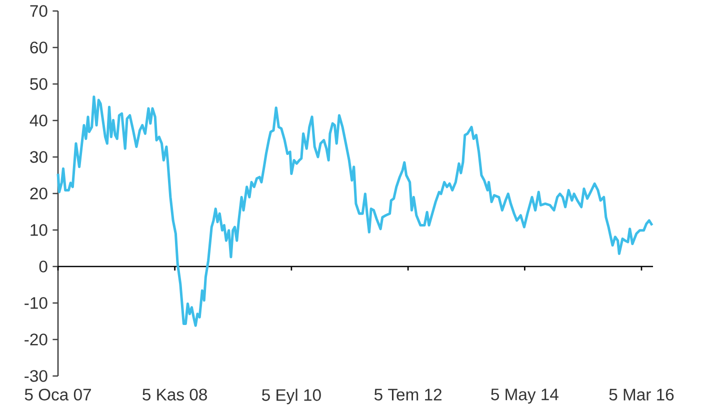 The image size is (703, 413). I want to click on y-tick-label: 40, so click(39, 120).